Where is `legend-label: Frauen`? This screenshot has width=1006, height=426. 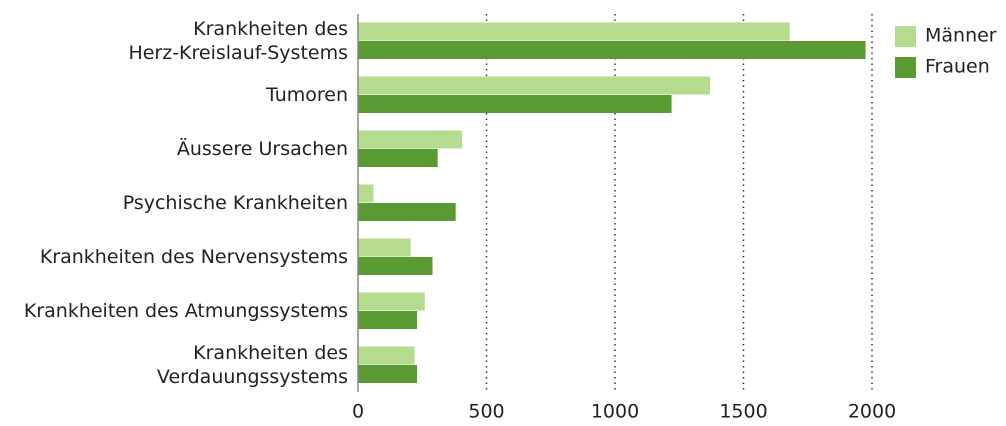 legend-label: Frauen is located at coordinates (957, 67).